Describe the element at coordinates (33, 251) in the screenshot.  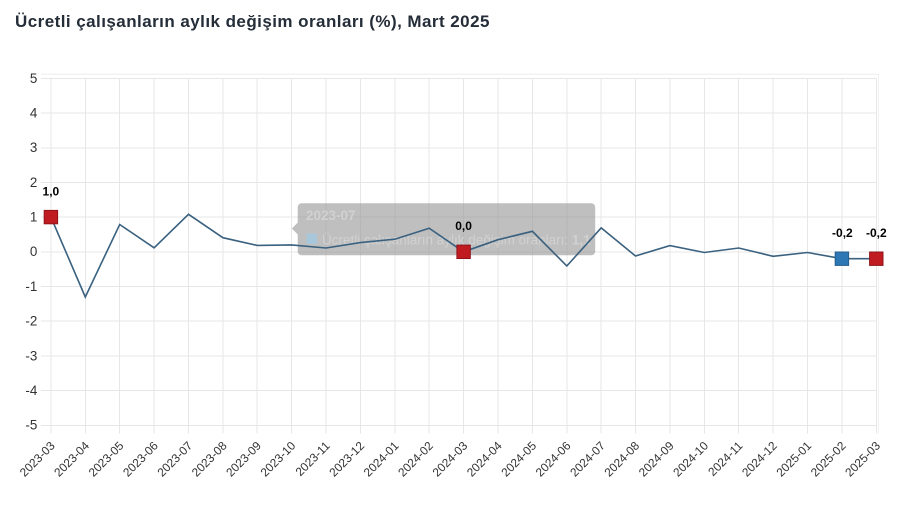
I see `svg-text: 0` at that location.